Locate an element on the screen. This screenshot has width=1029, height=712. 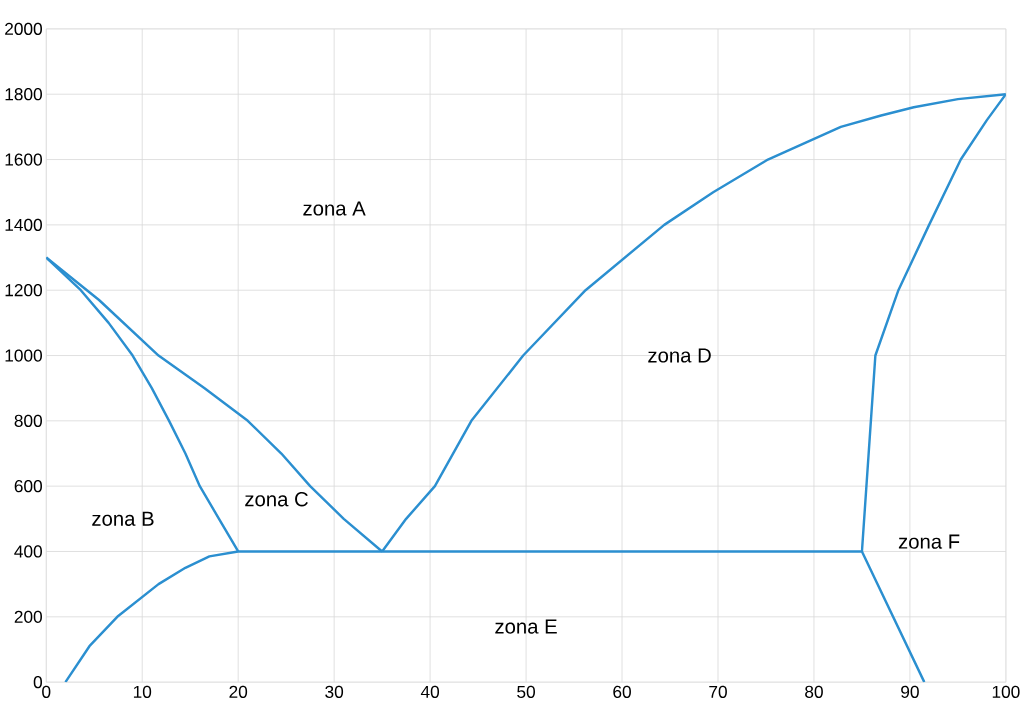
y-tick-label: 600 is located at coordinates (28, 486).